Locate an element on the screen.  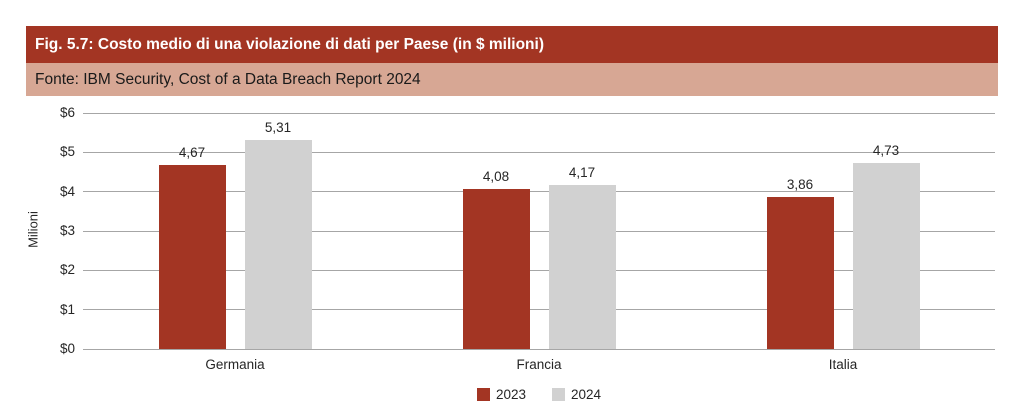
bar-2023-francia is located at coordinates (496, 268).